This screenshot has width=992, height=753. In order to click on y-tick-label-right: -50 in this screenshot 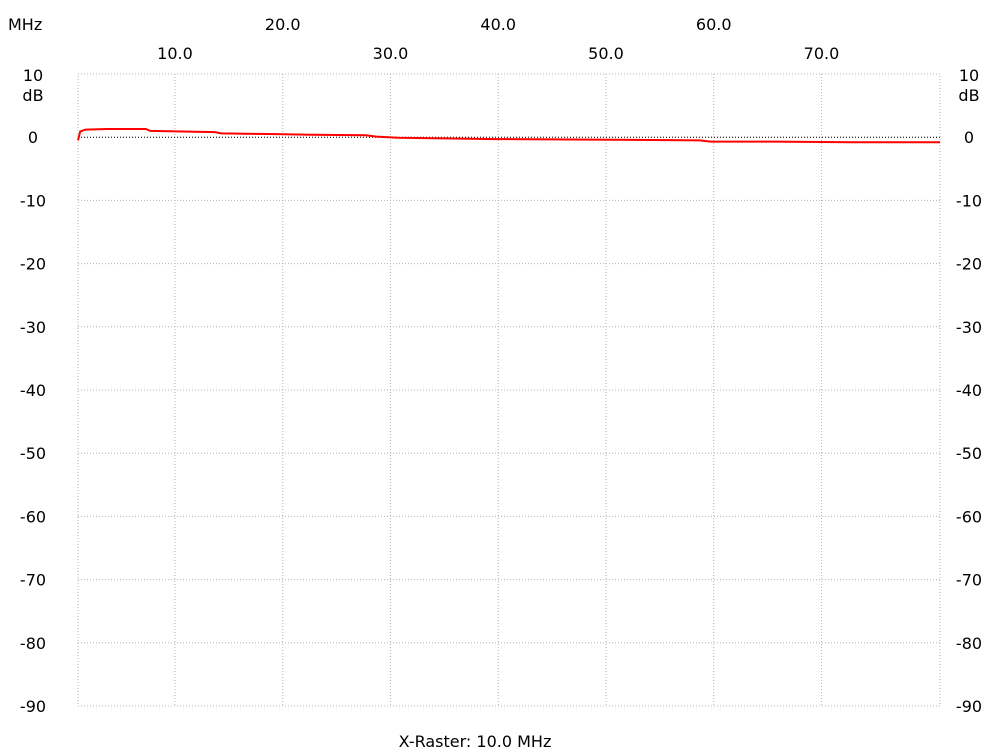, I will do `click(969, 453)`.